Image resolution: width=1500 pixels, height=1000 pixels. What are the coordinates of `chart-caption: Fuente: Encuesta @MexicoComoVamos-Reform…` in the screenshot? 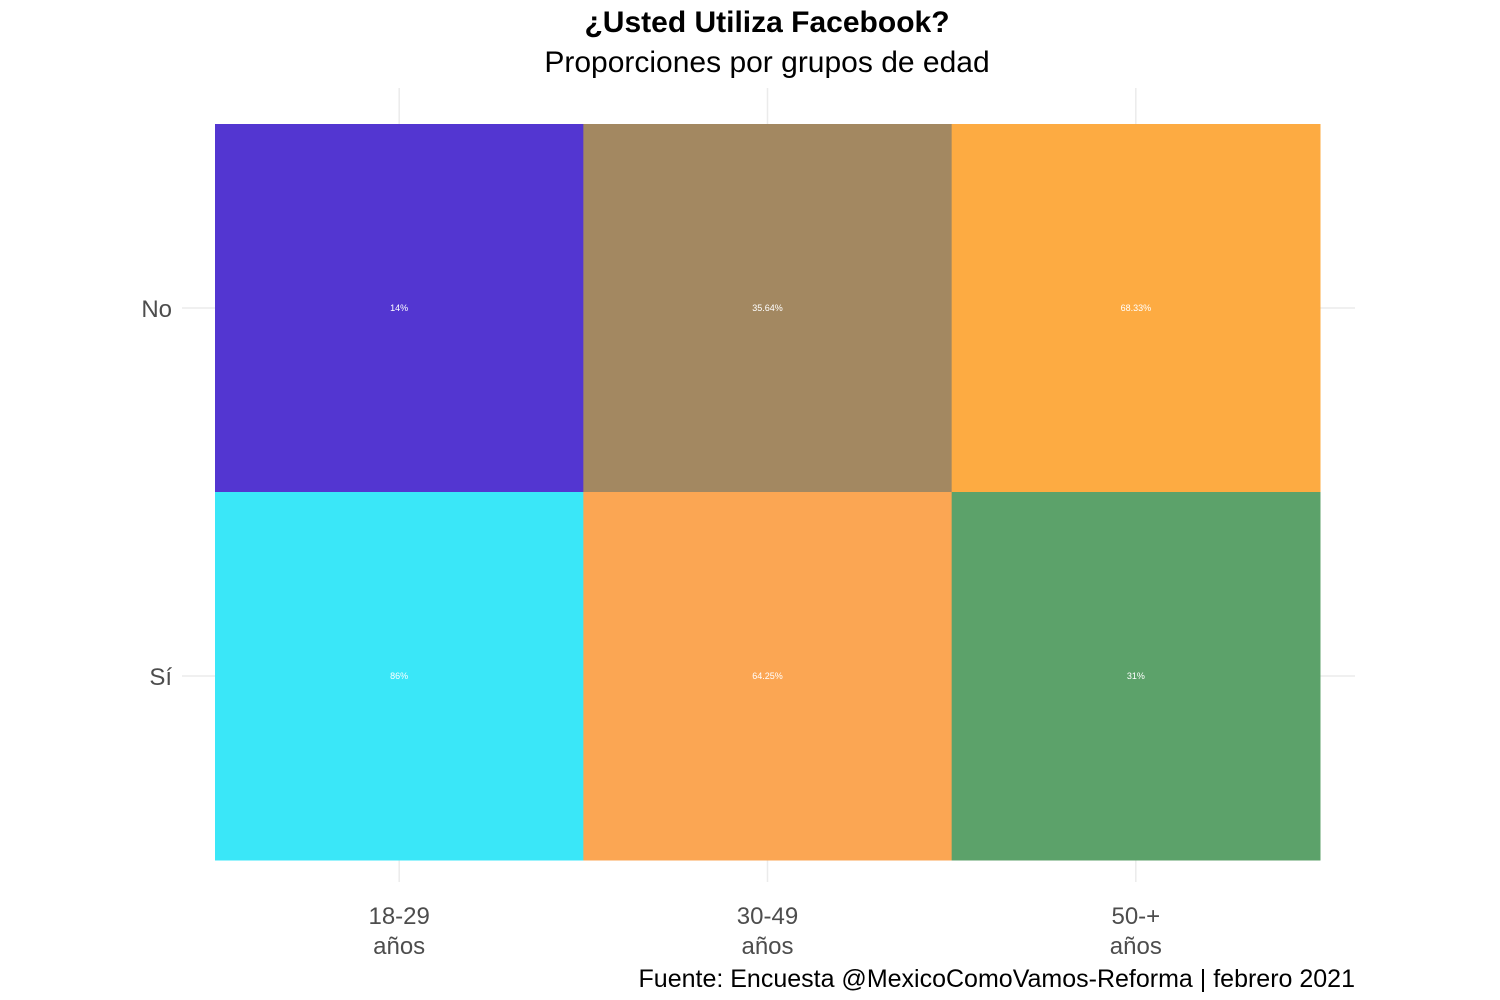 It's located at (997, 979).